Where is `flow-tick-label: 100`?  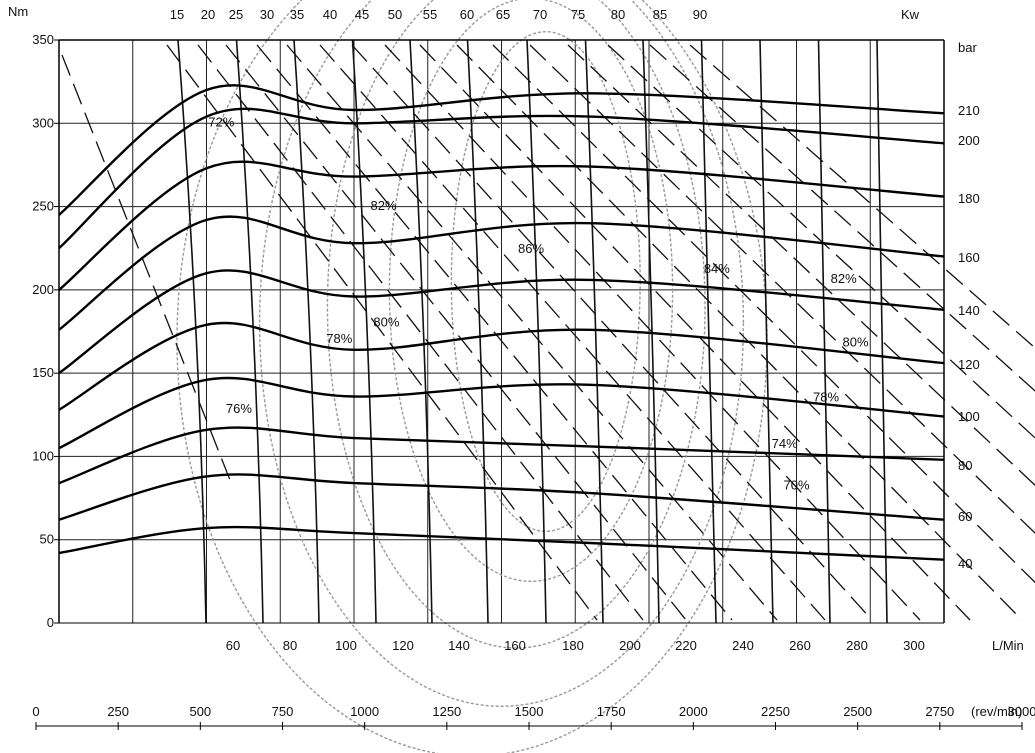
flow-tick-label: 100 is located at coordinates (346, 645).